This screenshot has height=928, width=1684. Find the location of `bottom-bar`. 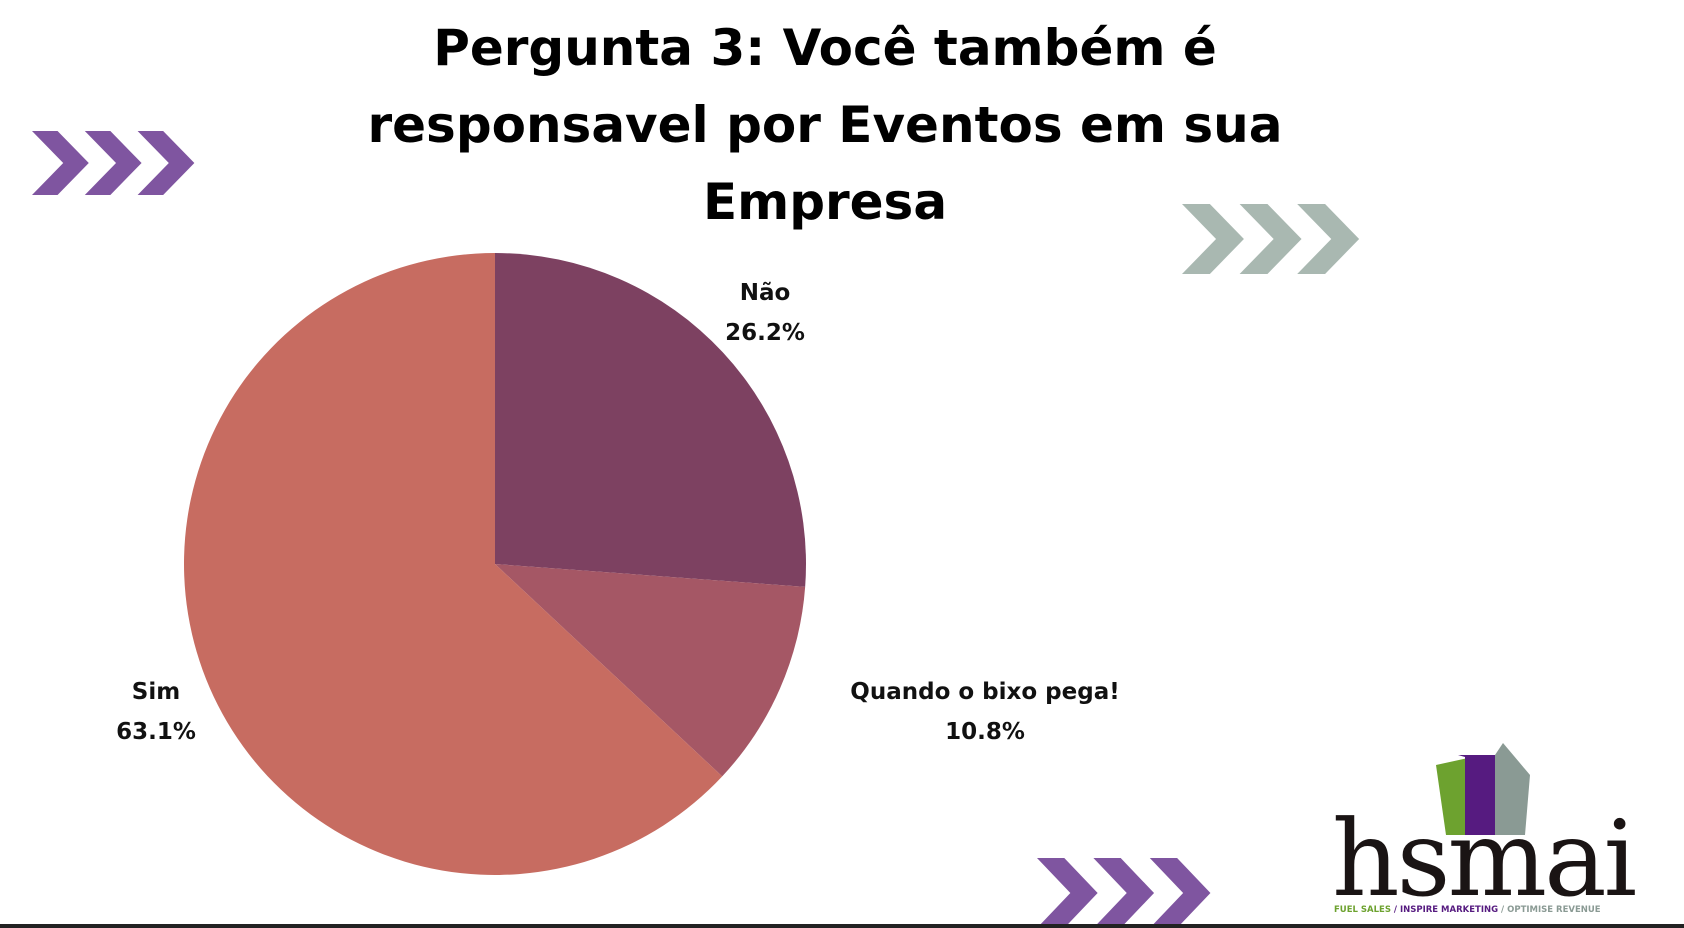

bottom-bar is located at coordinates (842, 926).